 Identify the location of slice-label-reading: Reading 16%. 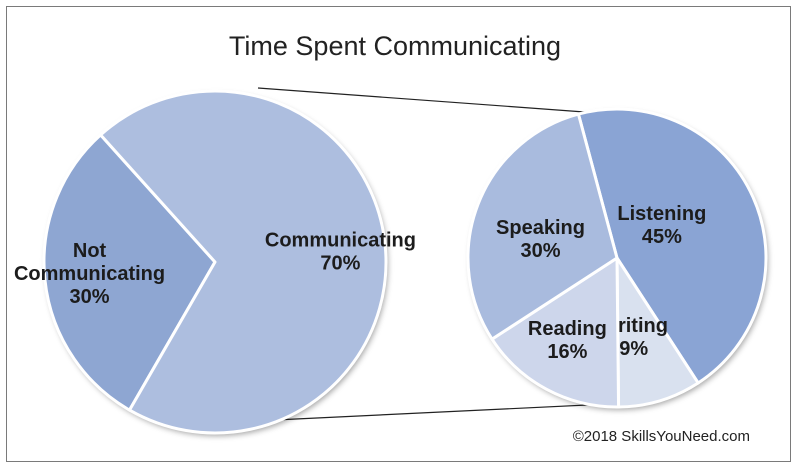
(567, 340).